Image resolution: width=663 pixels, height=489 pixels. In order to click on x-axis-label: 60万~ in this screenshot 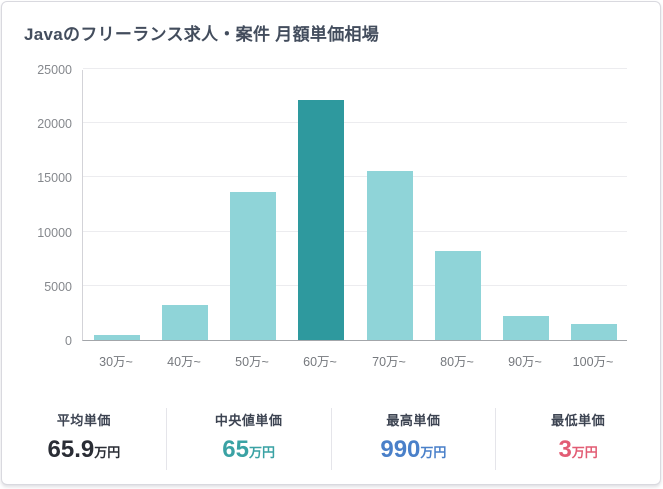, I will do `click(320, 362)`.